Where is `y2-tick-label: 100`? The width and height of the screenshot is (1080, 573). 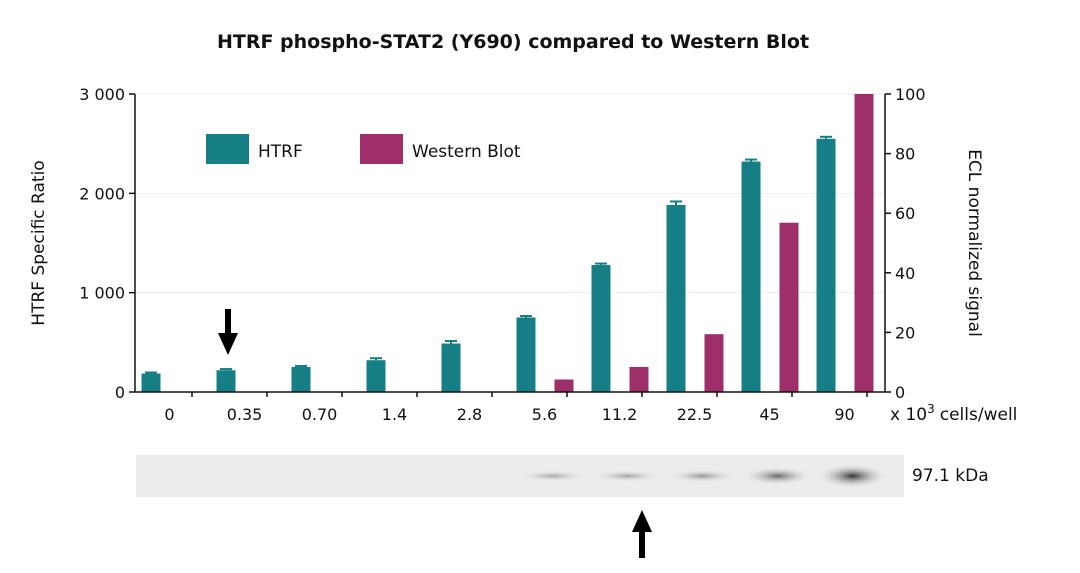 y2-tick-label: 100 is located at coordinates (910, 94).